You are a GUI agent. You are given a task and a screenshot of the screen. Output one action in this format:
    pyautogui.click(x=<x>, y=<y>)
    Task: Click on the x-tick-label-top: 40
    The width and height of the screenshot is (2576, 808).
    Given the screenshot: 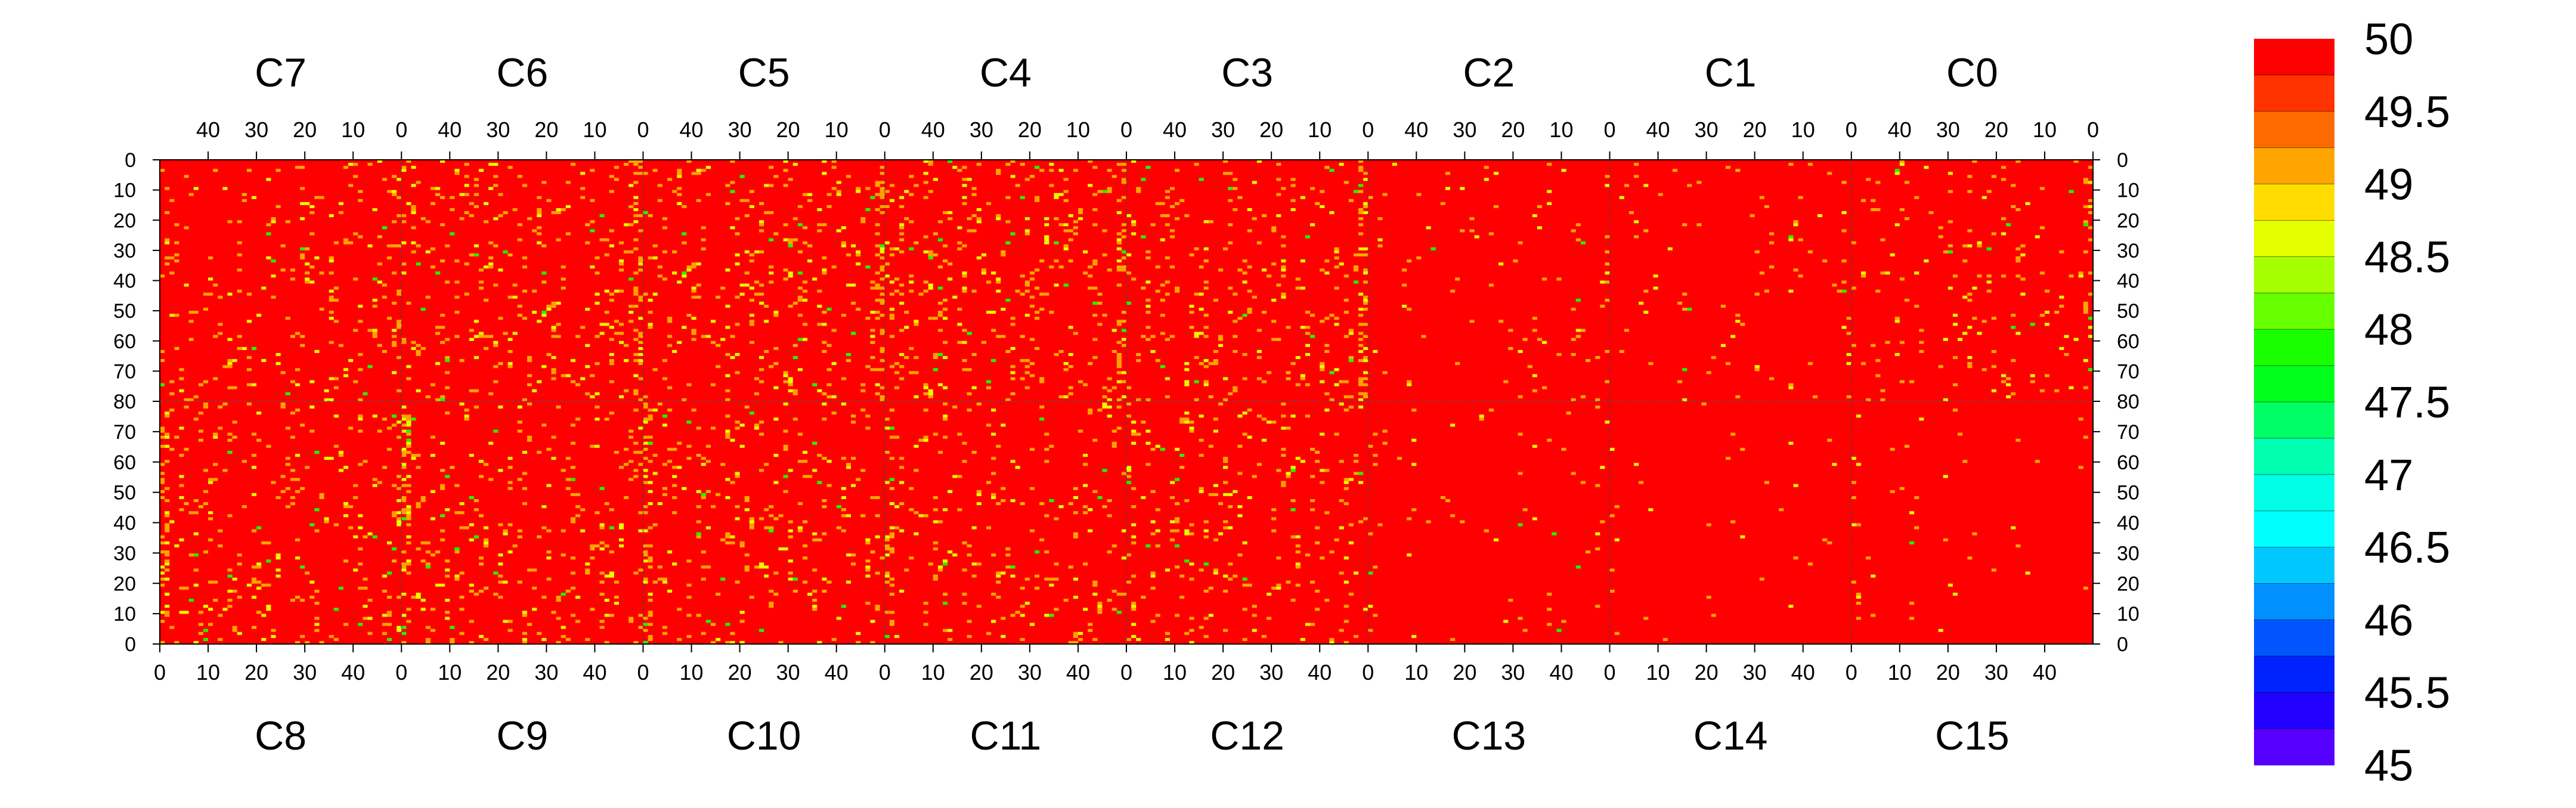 What is the action you would take?
    pyautogui.click(x=1658, y=129)
    